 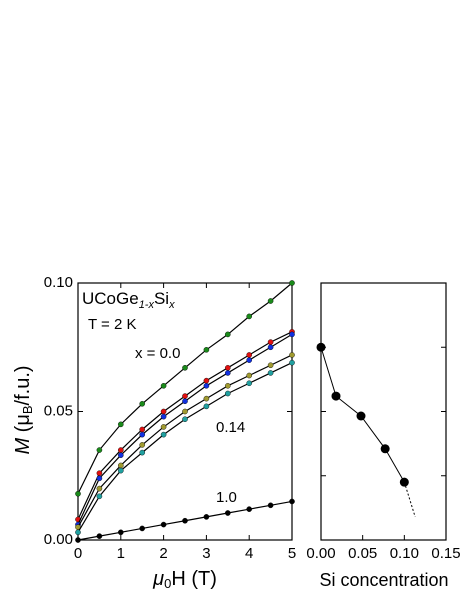 I want to click on x-tick-label: 0.00, so click(x=320, y=553).